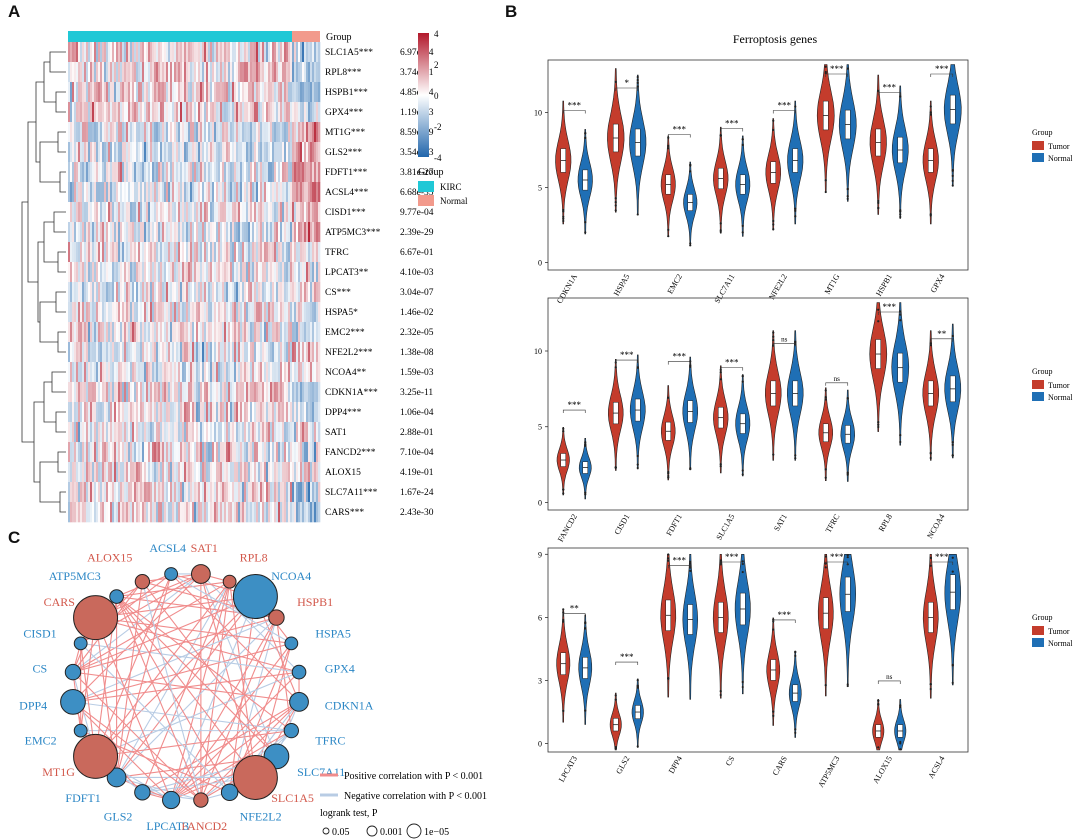 The height and width of the screenshot is (840, 1084). What do you see at coordinates (725, 527) in the screenshot?
I see `x-tick-label: SLC1A5` at bounding box center [725, 527].